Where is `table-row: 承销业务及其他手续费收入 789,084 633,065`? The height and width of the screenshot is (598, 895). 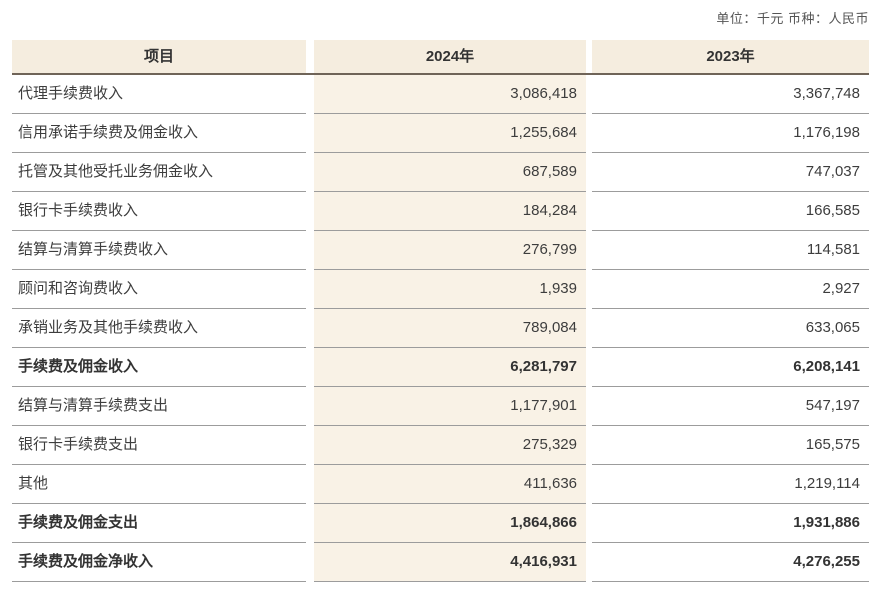 table-row: 承销业务及其他手续费收入 789,084 633,065 is located at coordinates (440, 328).